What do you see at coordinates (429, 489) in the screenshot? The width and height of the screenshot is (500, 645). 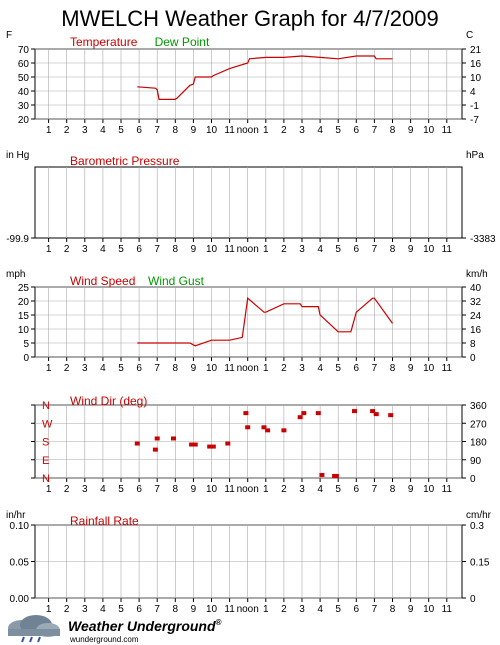 I see `winddir-x-tick-label: 10` at bounding box center [429, 489].